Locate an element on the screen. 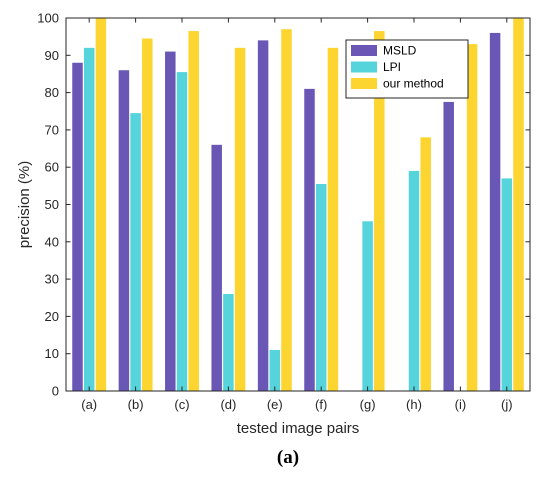 The image size is (550, 484). y-tick-label: 80 is located at coordinates (52, 92).